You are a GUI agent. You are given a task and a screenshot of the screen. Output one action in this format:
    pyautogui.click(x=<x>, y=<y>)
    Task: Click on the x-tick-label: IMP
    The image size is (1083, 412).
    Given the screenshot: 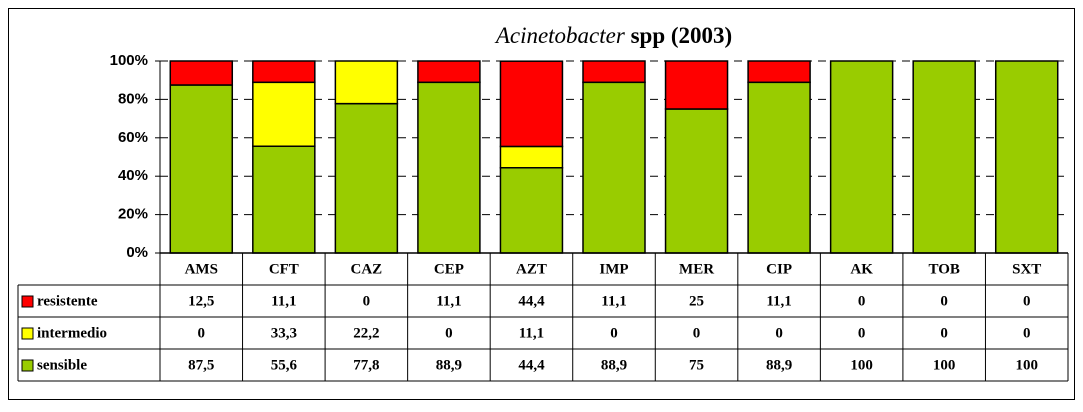 What is the action you would take?
    pyautogui.click(x=613, y=269)
    